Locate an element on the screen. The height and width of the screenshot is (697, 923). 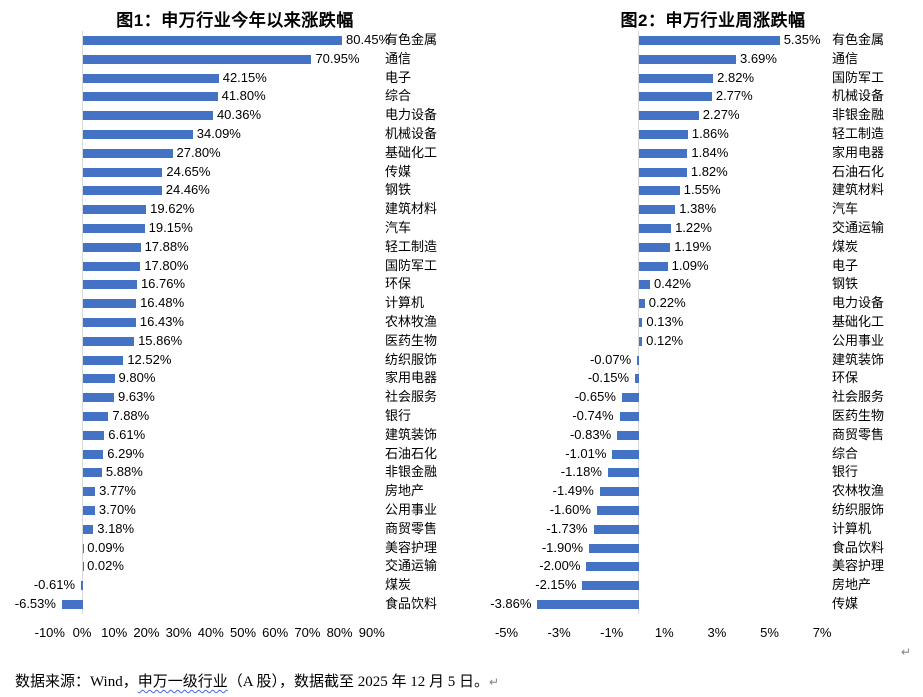
value-label: 1.55% is located at coordinates (702, 190).